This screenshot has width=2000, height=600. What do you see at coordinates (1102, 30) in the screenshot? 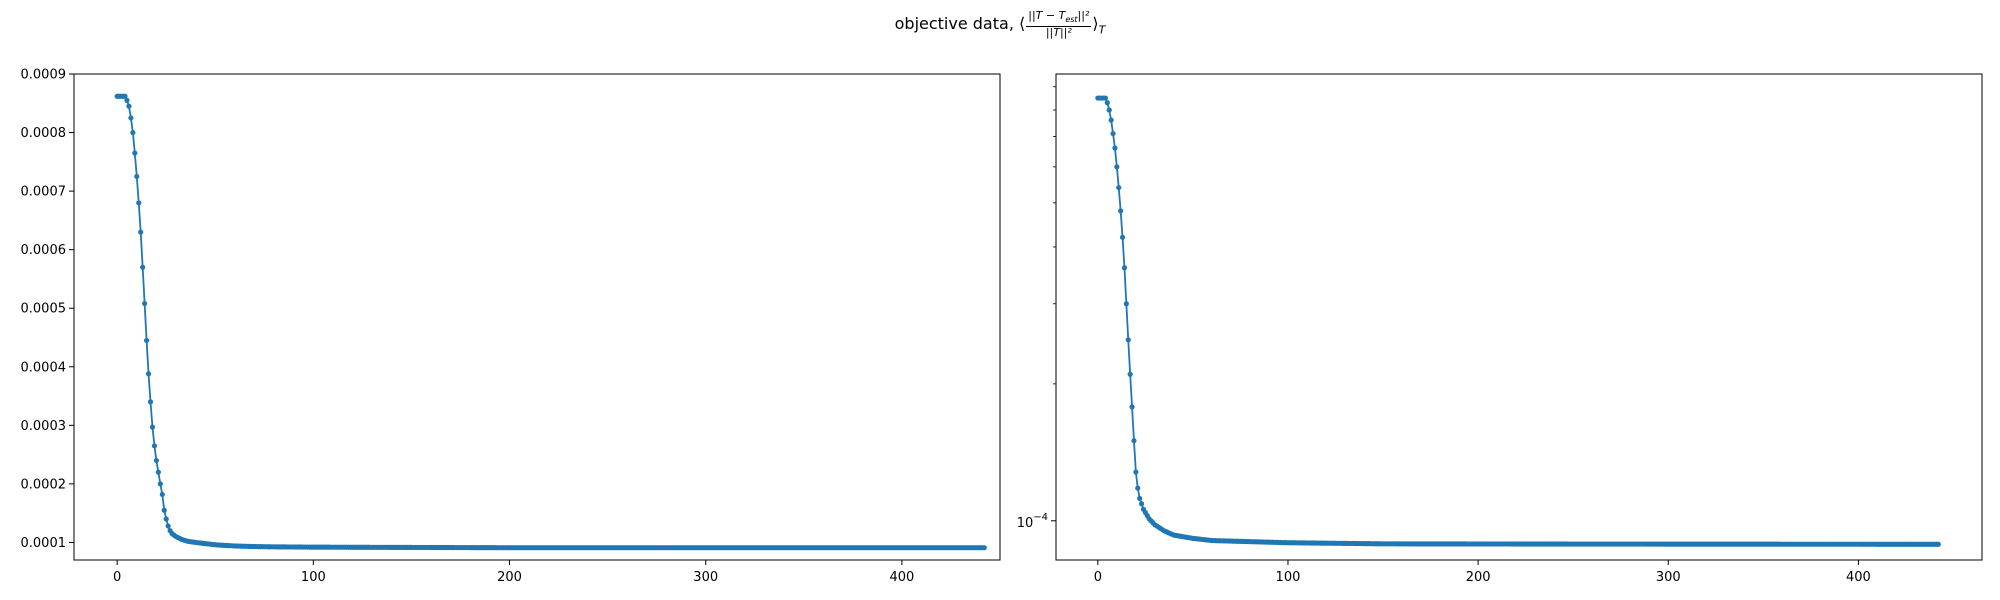
I see `figure-title-close-sub: T` at bounding box center [1102, 30].